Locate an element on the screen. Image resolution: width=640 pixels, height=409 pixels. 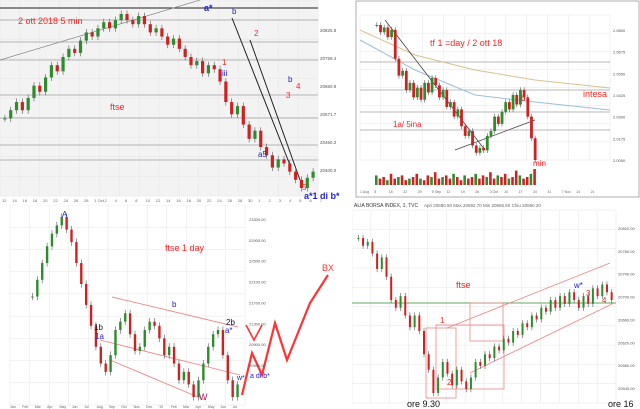
x-tick-label: 22 is located at coordinates (405, 192).